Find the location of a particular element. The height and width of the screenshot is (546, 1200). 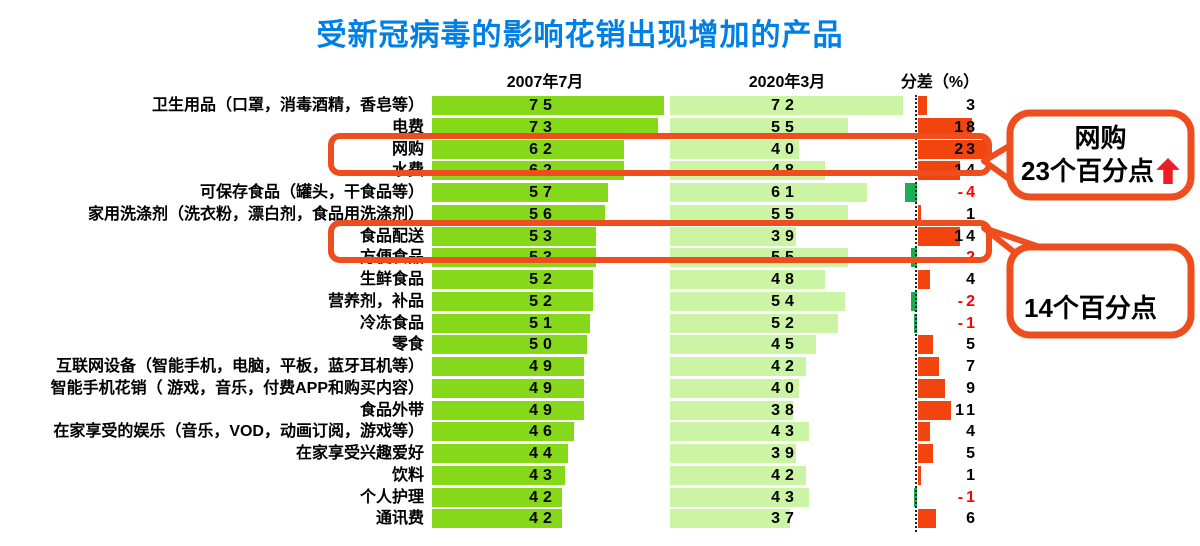

row-label: 零食 is located at coordinates (407, 345).